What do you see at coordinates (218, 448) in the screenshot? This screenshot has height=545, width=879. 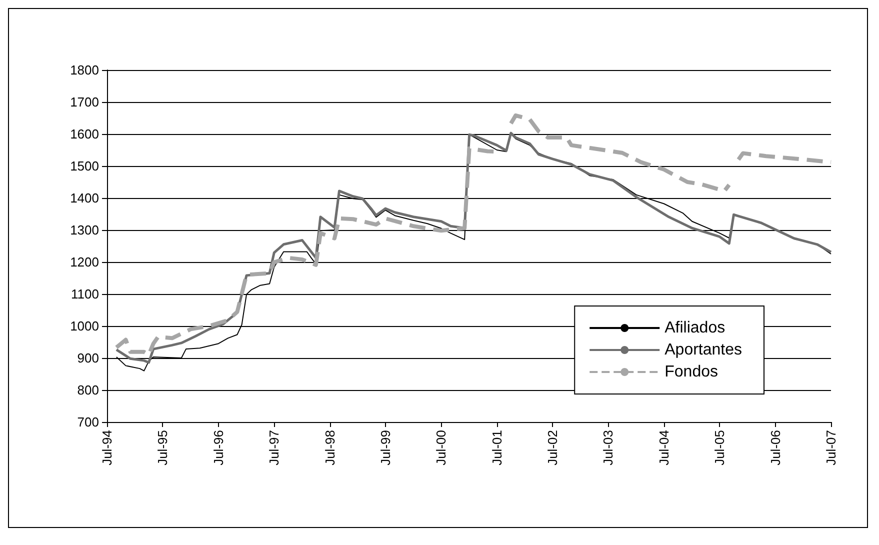 I see `x-tick-label: Jul-96` at bounding box center [218, 448].